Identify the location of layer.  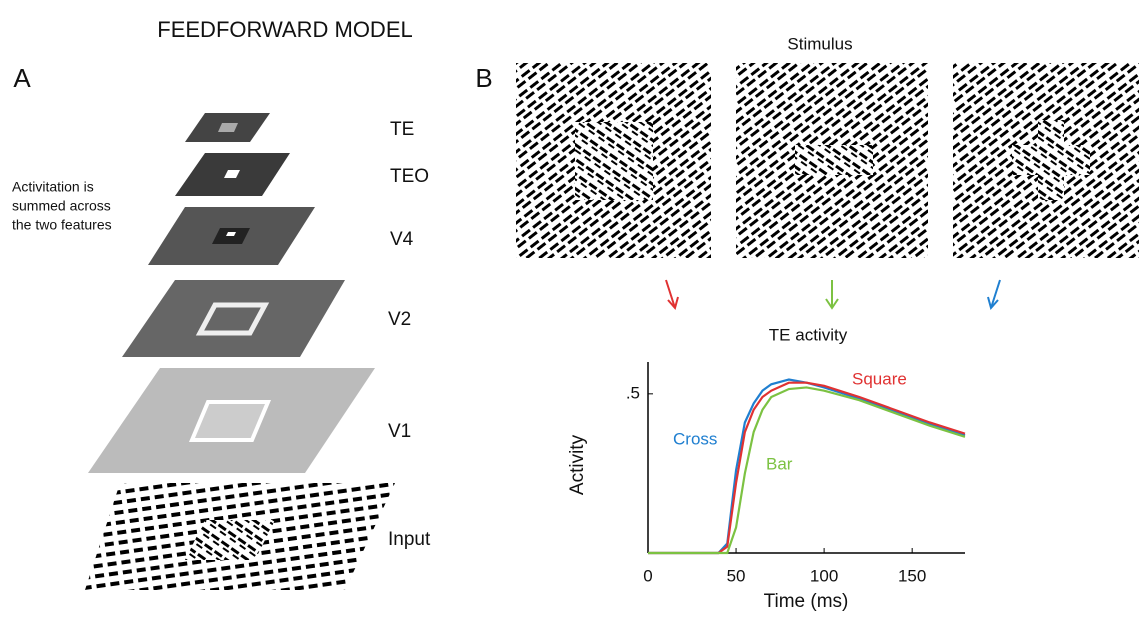
(233, 318).